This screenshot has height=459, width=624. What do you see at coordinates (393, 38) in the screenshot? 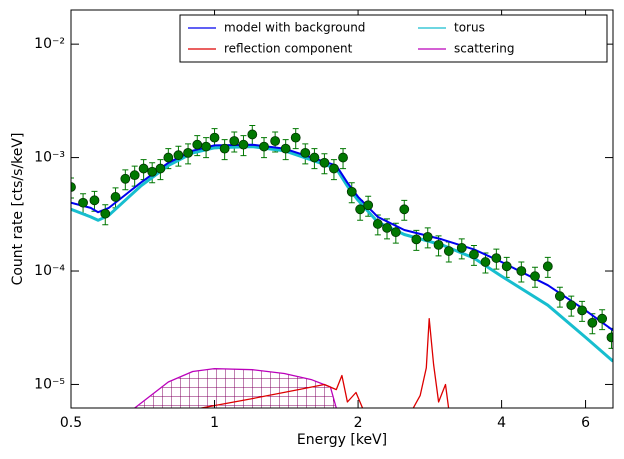
I see `legend-box` at bounding box center [393, 38].